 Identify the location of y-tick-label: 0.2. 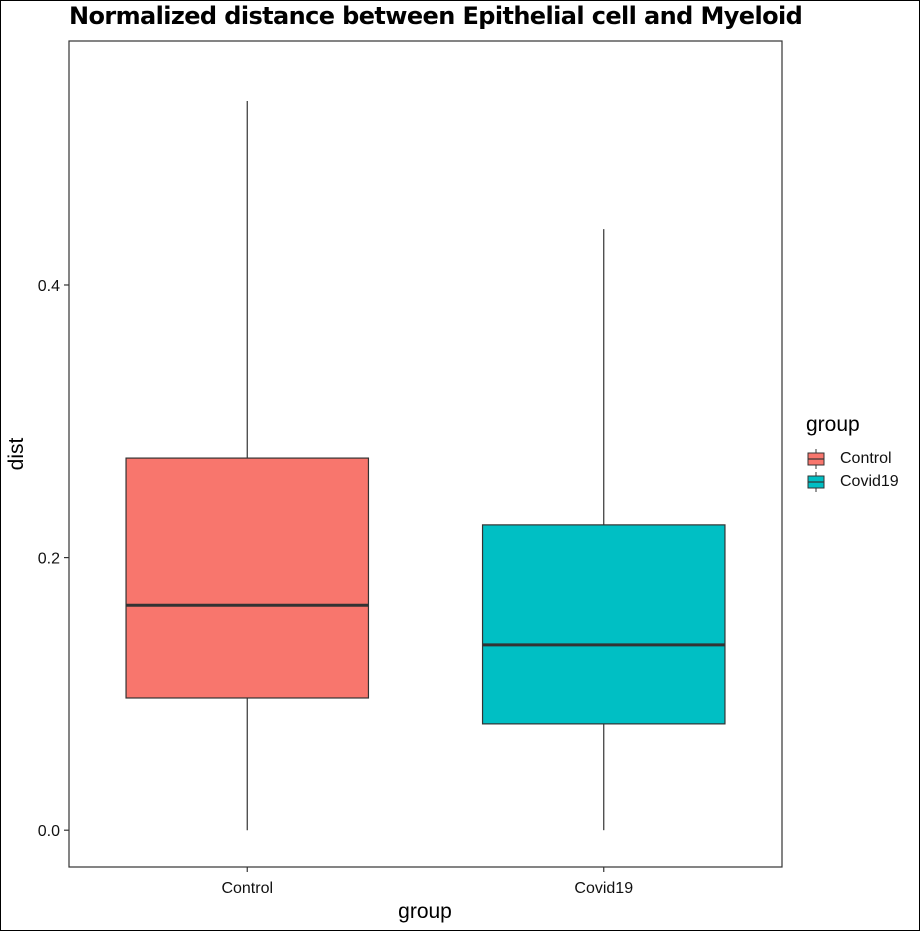
(49, 559).